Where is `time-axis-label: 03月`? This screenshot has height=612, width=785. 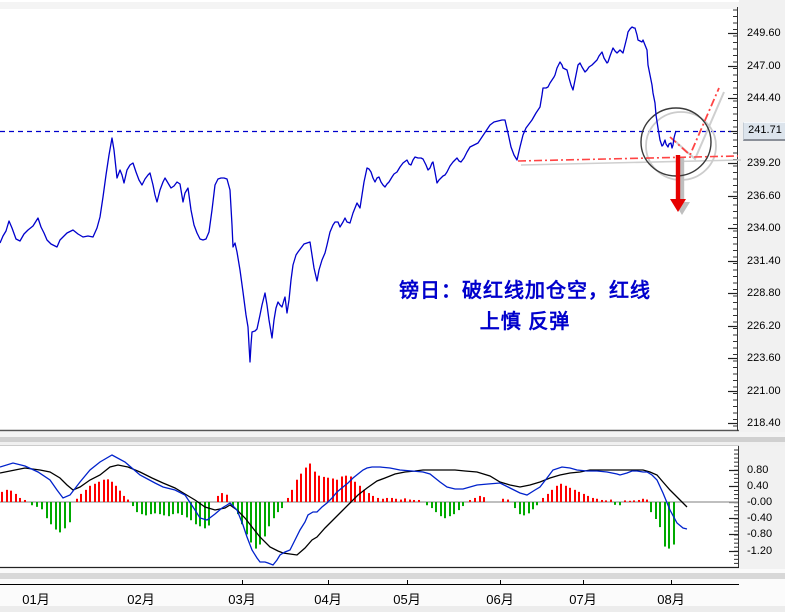
time-axis-label: 03月 is located at coordinates (242, 599).